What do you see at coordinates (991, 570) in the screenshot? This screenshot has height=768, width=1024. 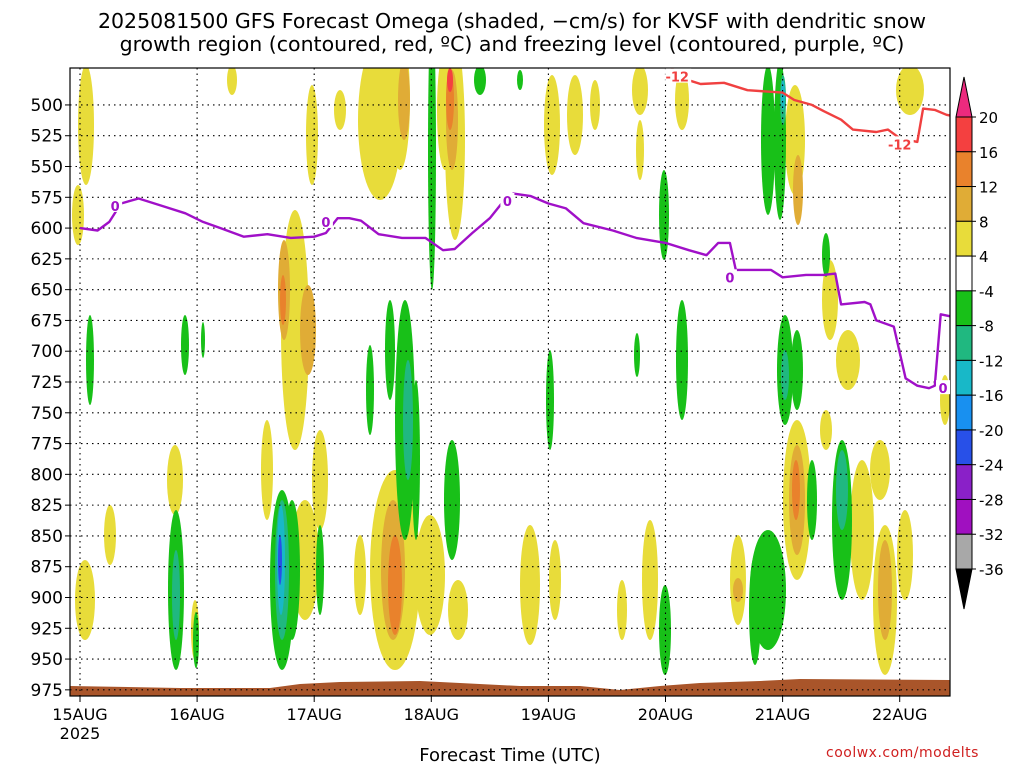 I see `colorbar-label: -36` at bounding box center [991, 570].